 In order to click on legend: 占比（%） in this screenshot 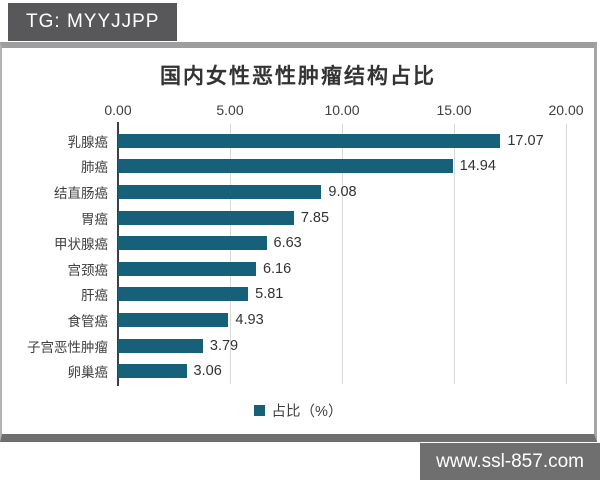, I will do `click(298, 410)`.